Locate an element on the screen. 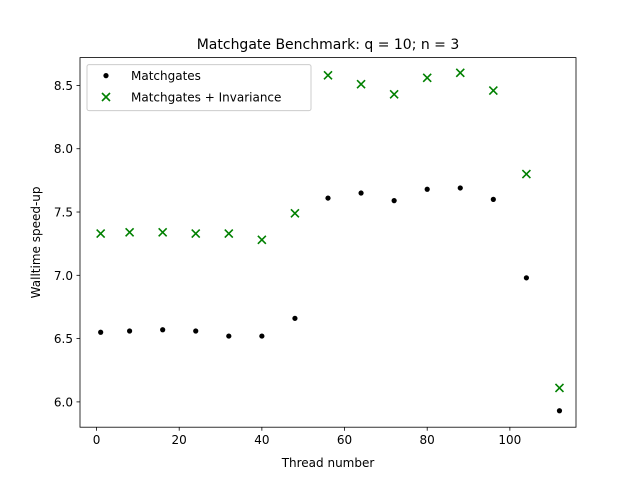  legend-marker-matchgates is located at coordinates (106, 76).